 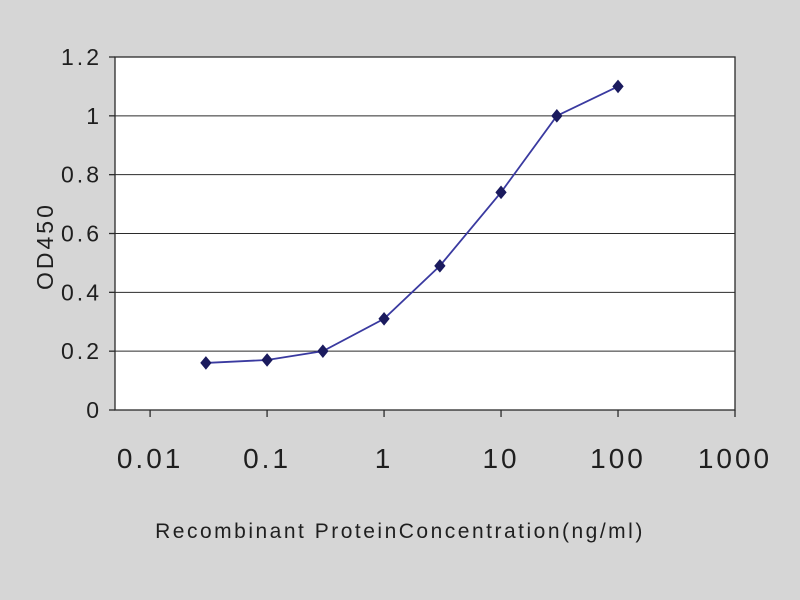 I want to click on y-tick-label: 1, so click(x=94, y=116).